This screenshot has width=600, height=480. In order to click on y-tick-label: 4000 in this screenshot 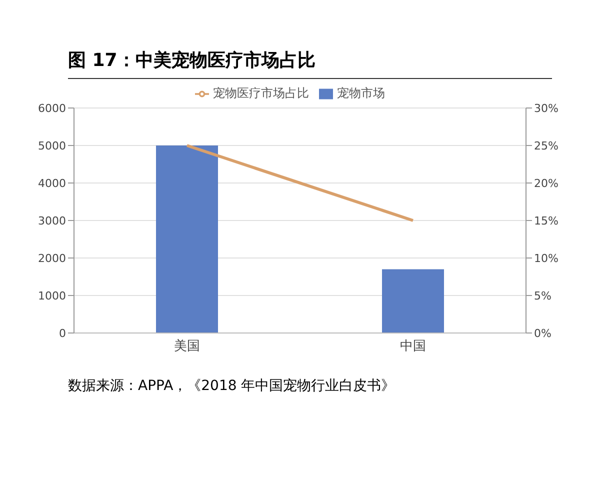, I will do `click(52, 183)`.